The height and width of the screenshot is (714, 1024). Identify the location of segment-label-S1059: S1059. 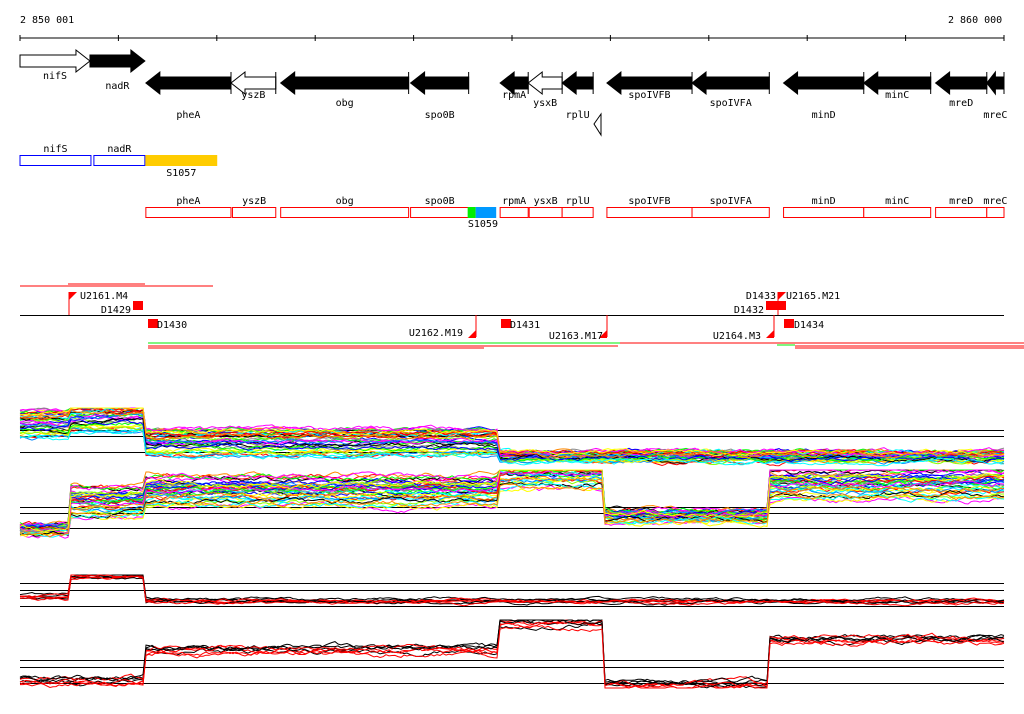
(483, 224).